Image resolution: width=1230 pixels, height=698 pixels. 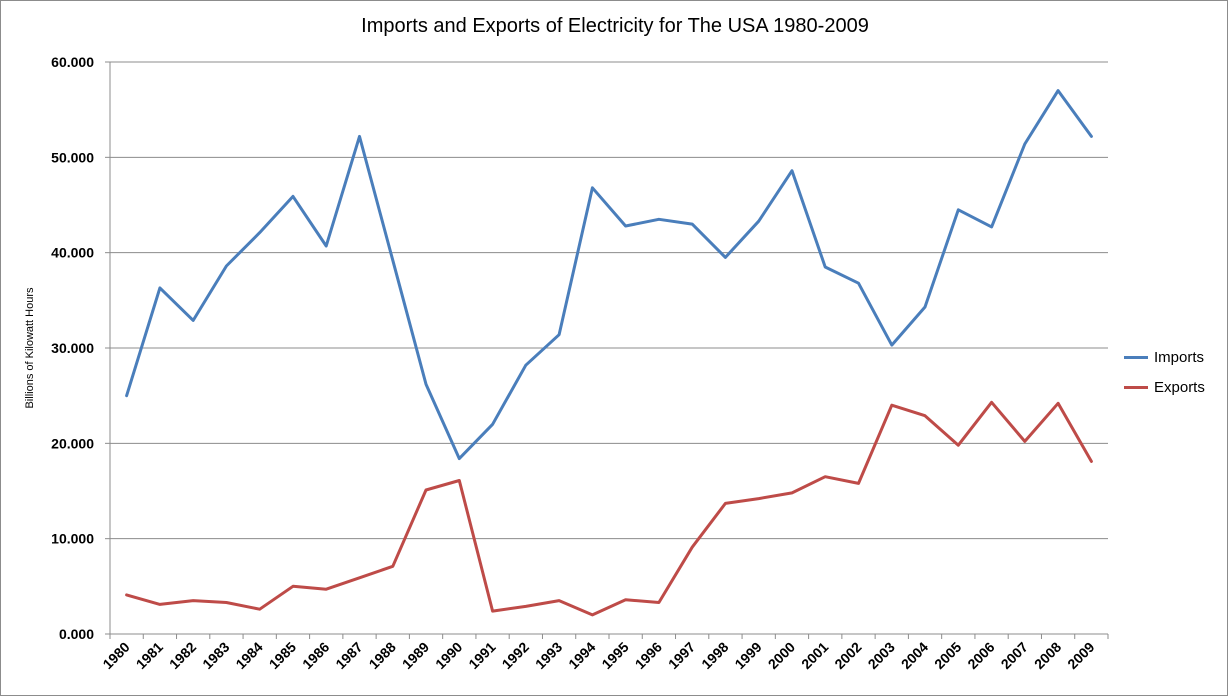 What do you see at coordinates (282, 655) in the screenshot?
I see `x-tick-label: 1985` at bounding box center [282, 655].